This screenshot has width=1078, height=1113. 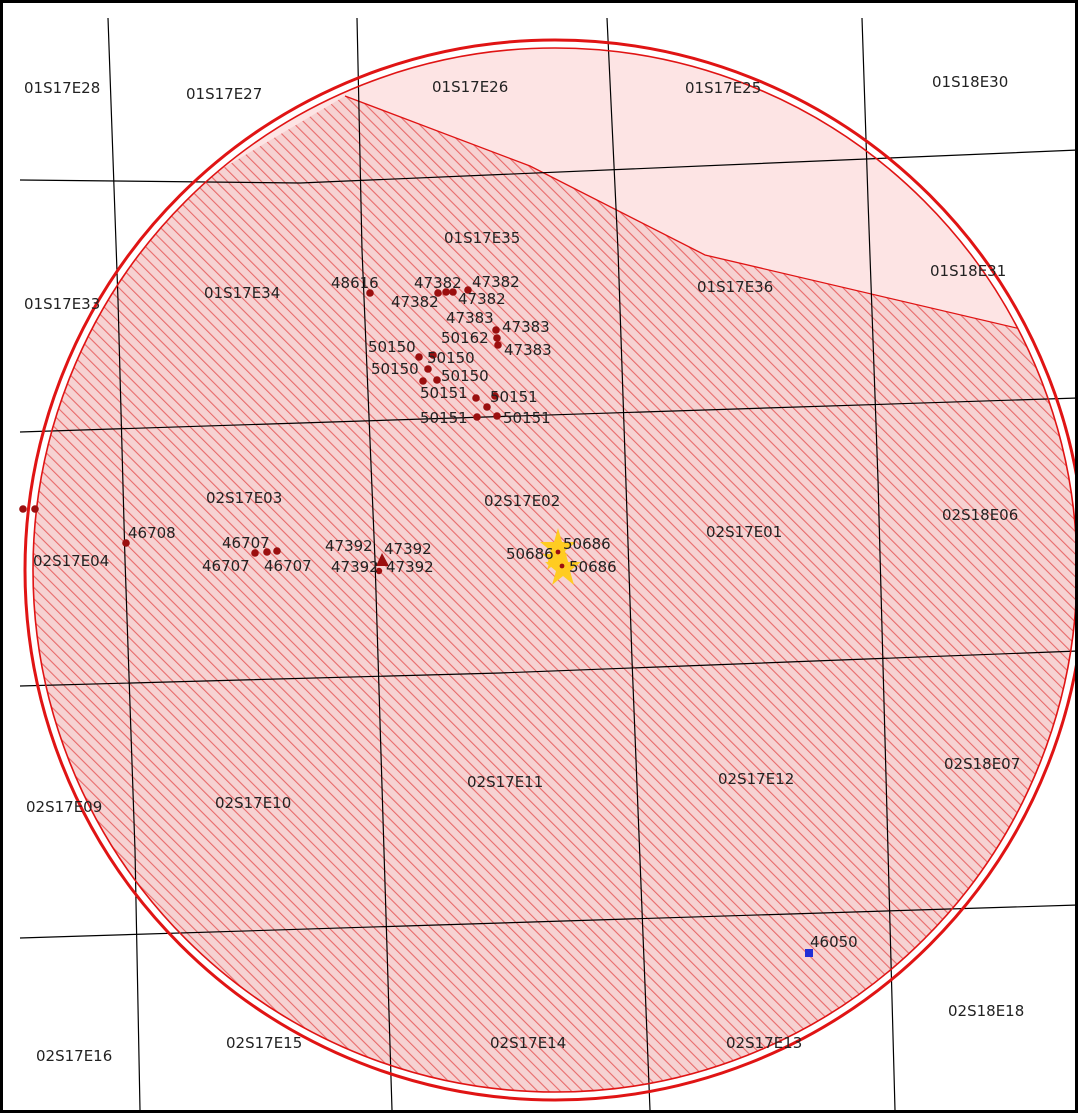 What do you see at coordinates (244, 498) in the screenshot?
I see `section-label: 02S17E03` at bounding box center [244, 498].